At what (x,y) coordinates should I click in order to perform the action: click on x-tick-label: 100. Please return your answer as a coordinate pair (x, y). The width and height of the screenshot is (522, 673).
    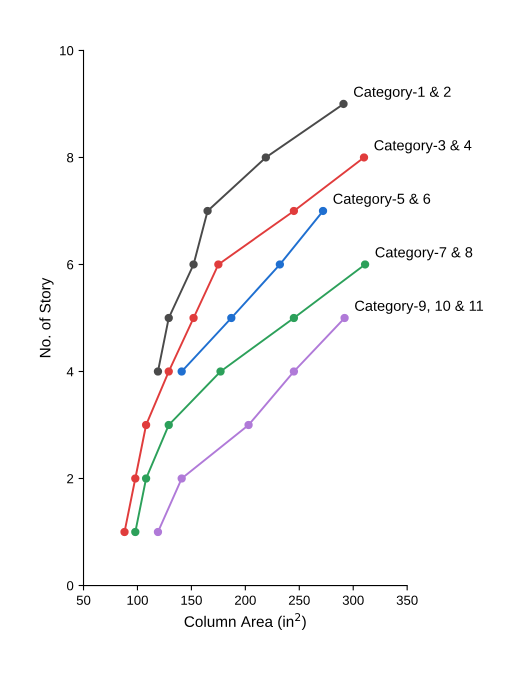
    Looking at the image, I should click on (137, 600).